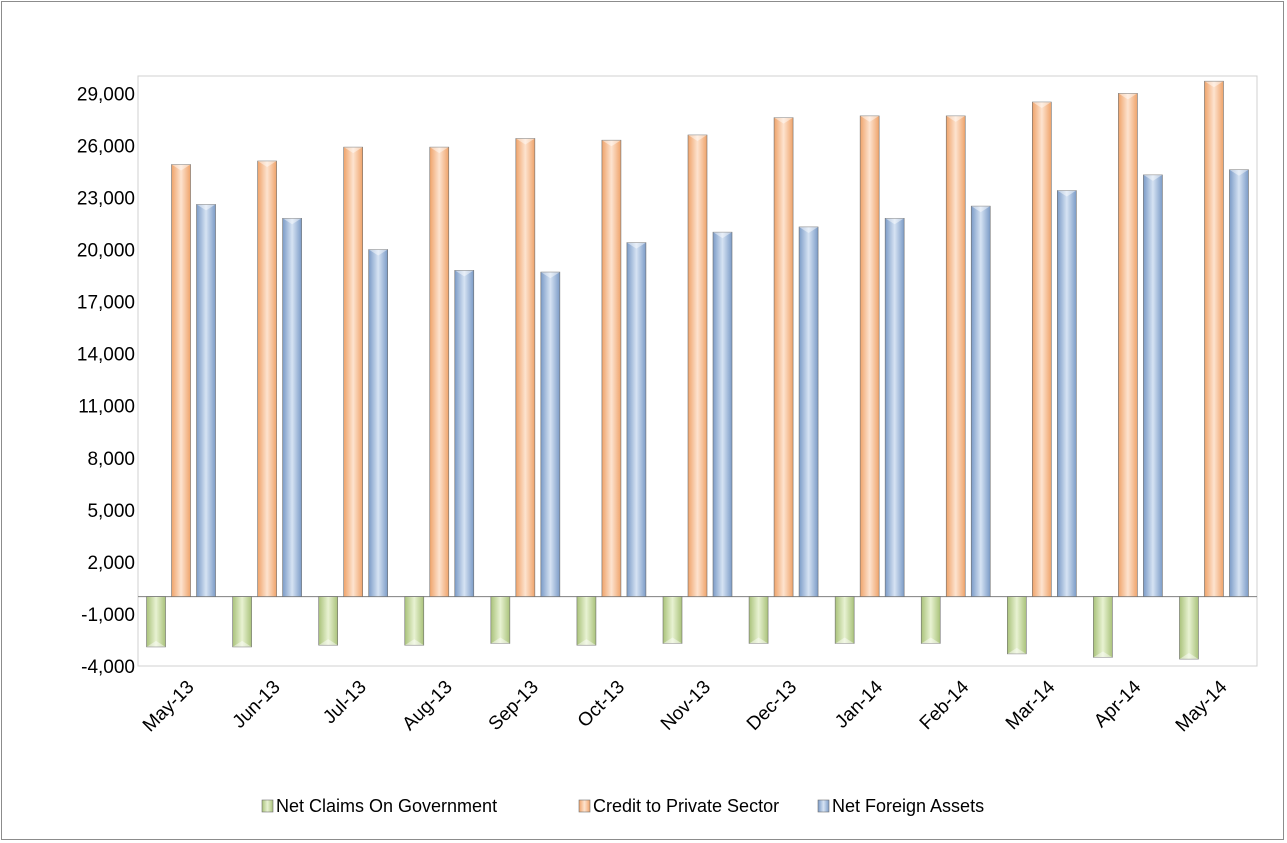  Describe the element at coordinates (106, 407) in the screenshot. I see `y-tick-label: 11,000` at that location.